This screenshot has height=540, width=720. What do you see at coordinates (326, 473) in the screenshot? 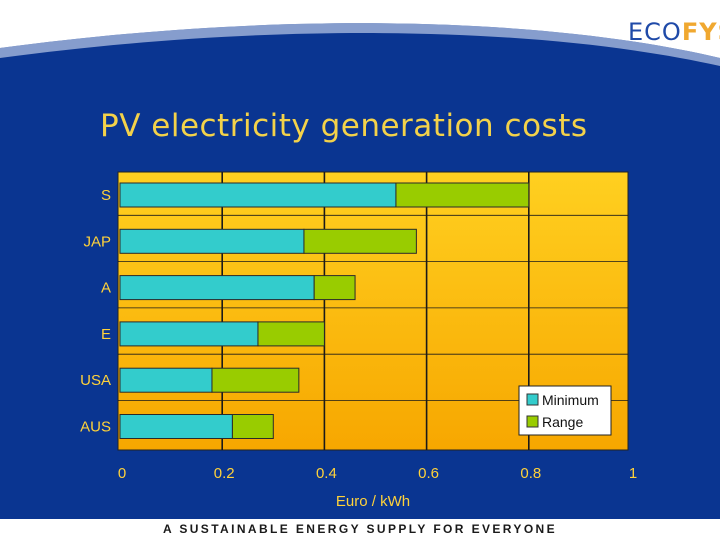
I see `x-tick-label-2: 0.4` at bounding box center [326, 473].